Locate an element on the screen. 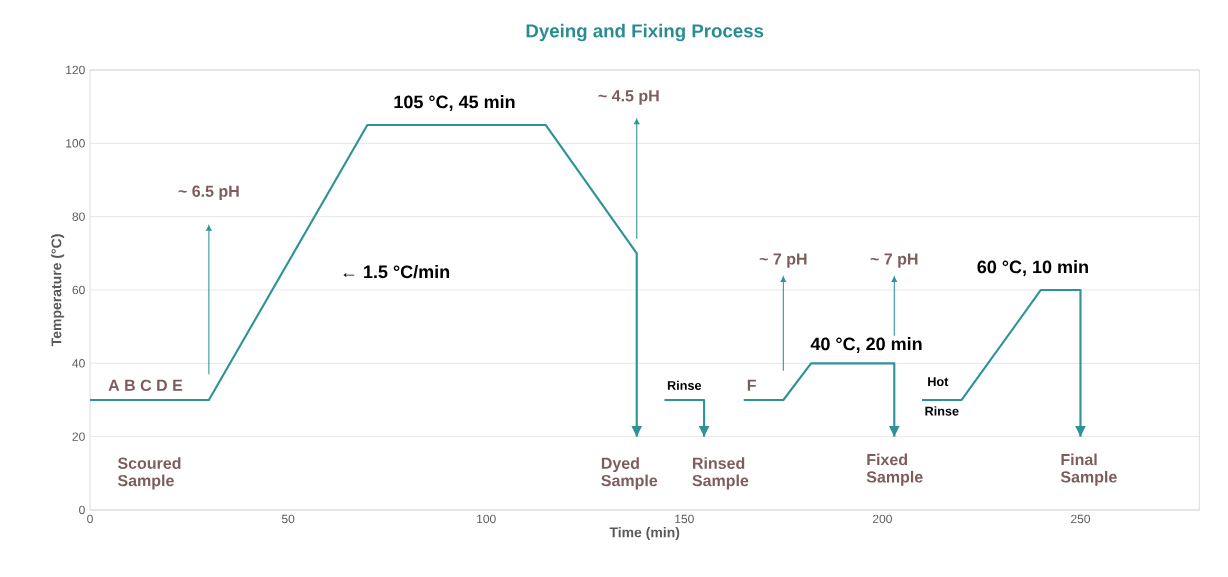 This screenshot has width=1228, height=577. annotation: Scoured Sample is located at coordinates (149, 473).